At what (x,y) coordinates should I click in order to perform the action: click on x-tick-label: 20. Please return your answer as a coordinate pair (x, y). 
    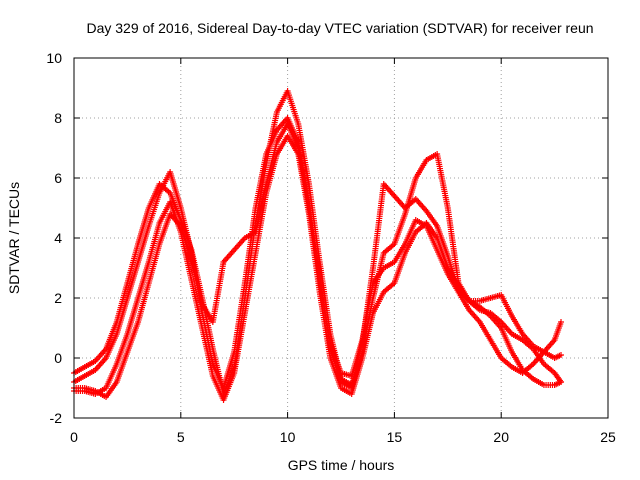
    Looking at the image, I should click on (501, 437).